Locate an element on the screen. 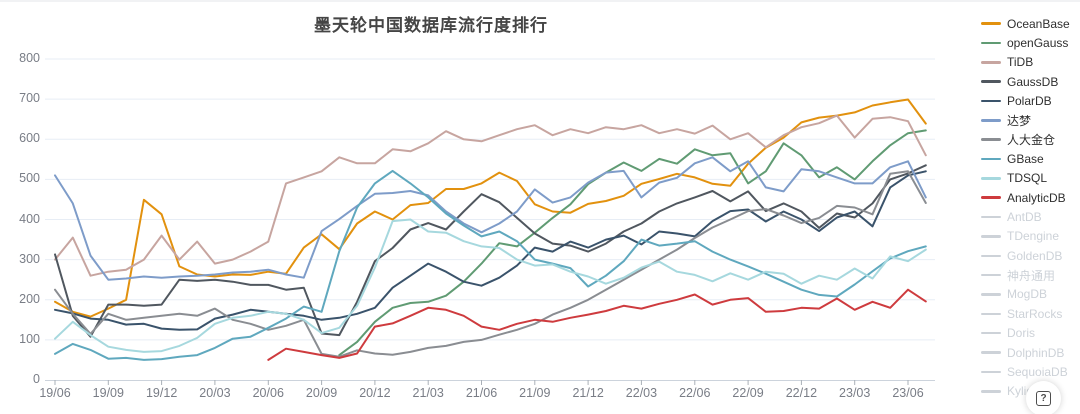 The width and height of the screenshot is (1080, 414). x-axis-label-23/06: 23/06 is located at coordinates (908, 393).